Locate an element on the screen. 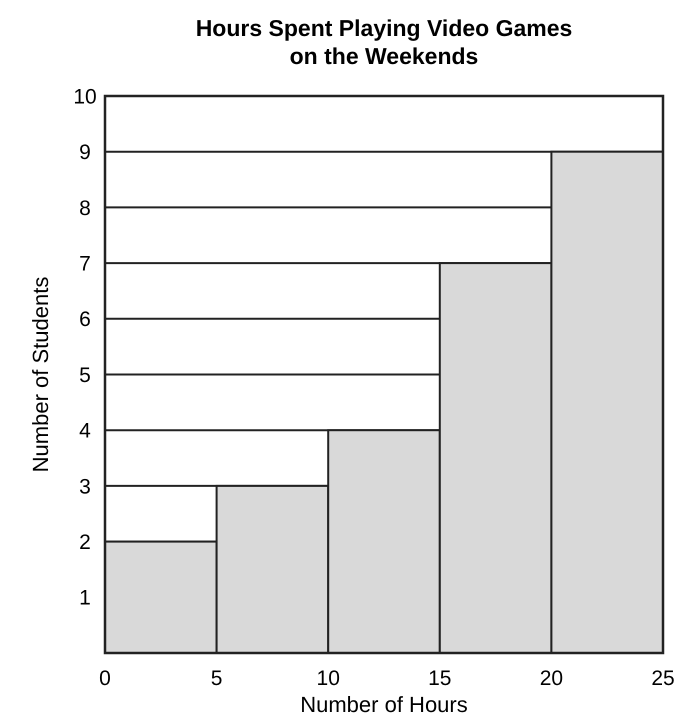  y-tick-label: 1 is located at coordinates (85, 598).